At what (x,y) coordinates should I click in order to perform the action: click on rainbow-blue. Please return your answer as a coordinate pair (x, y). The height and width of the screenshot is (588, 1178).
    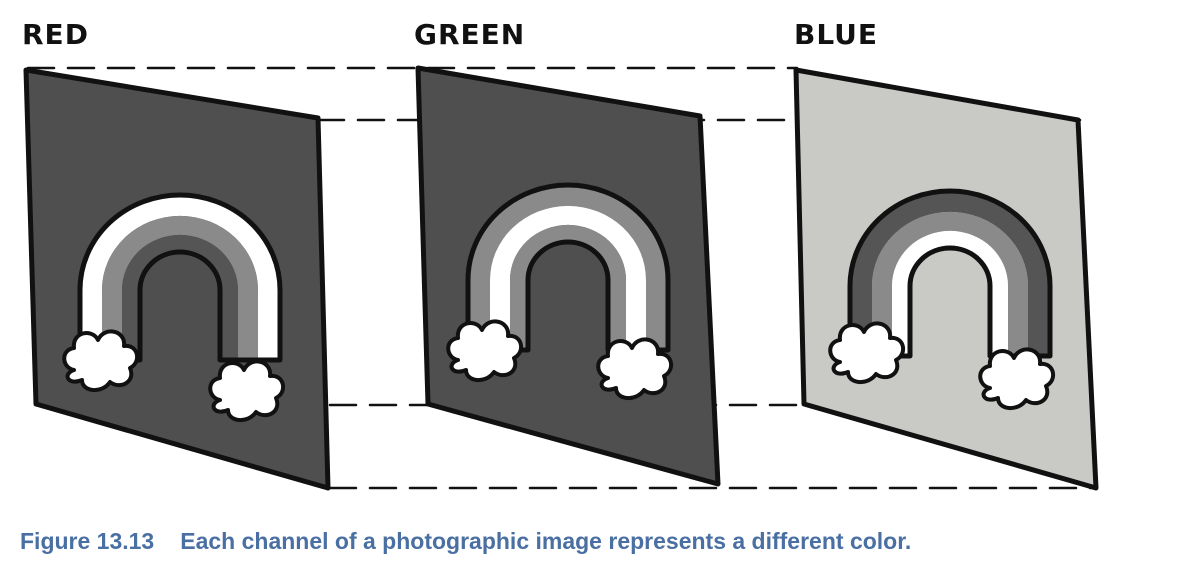
    Looking at the image, I should click on (942, 299).